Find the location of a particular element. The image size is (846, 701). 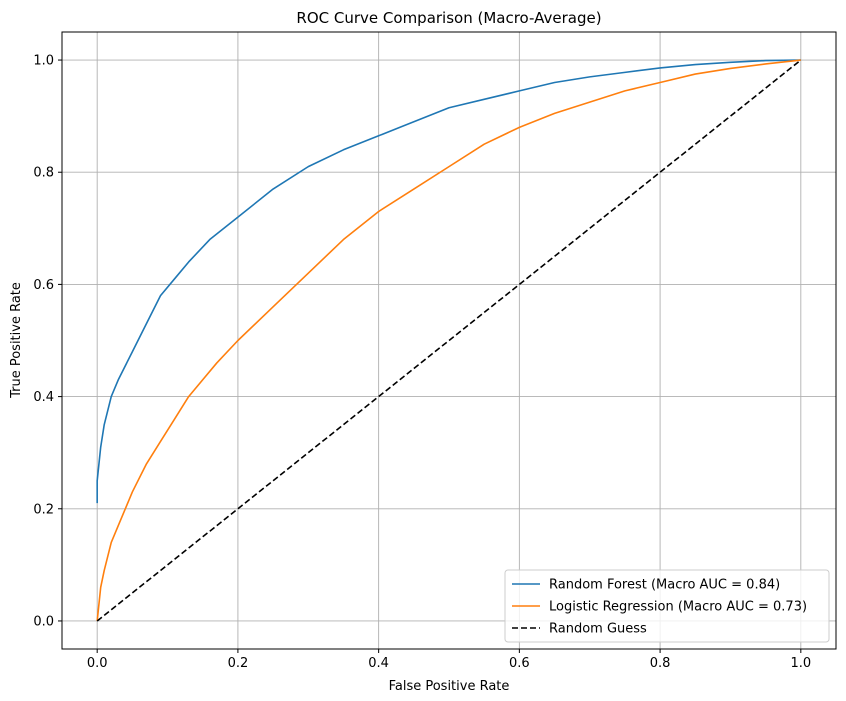

chart-title: ROC Curve Comparison (Macro-Average) is located at coordinates (448, 18).